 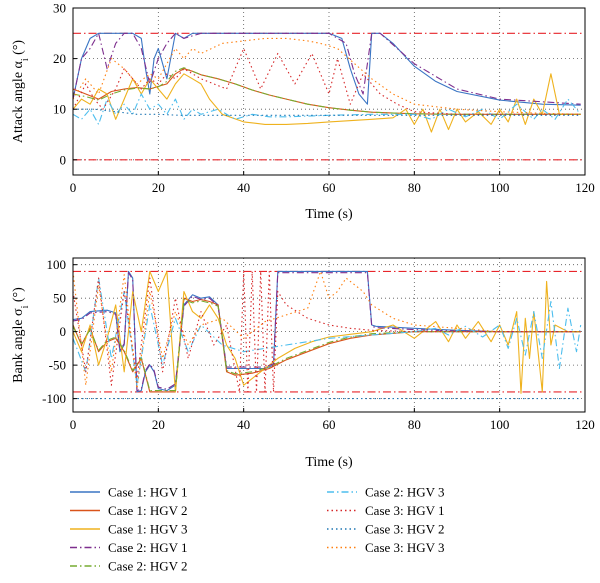 What do you see at coordinates (405, 547) in the screenshot?
I see `legend-label: Case 3: HGV 3` at bounding box center [405, 547].